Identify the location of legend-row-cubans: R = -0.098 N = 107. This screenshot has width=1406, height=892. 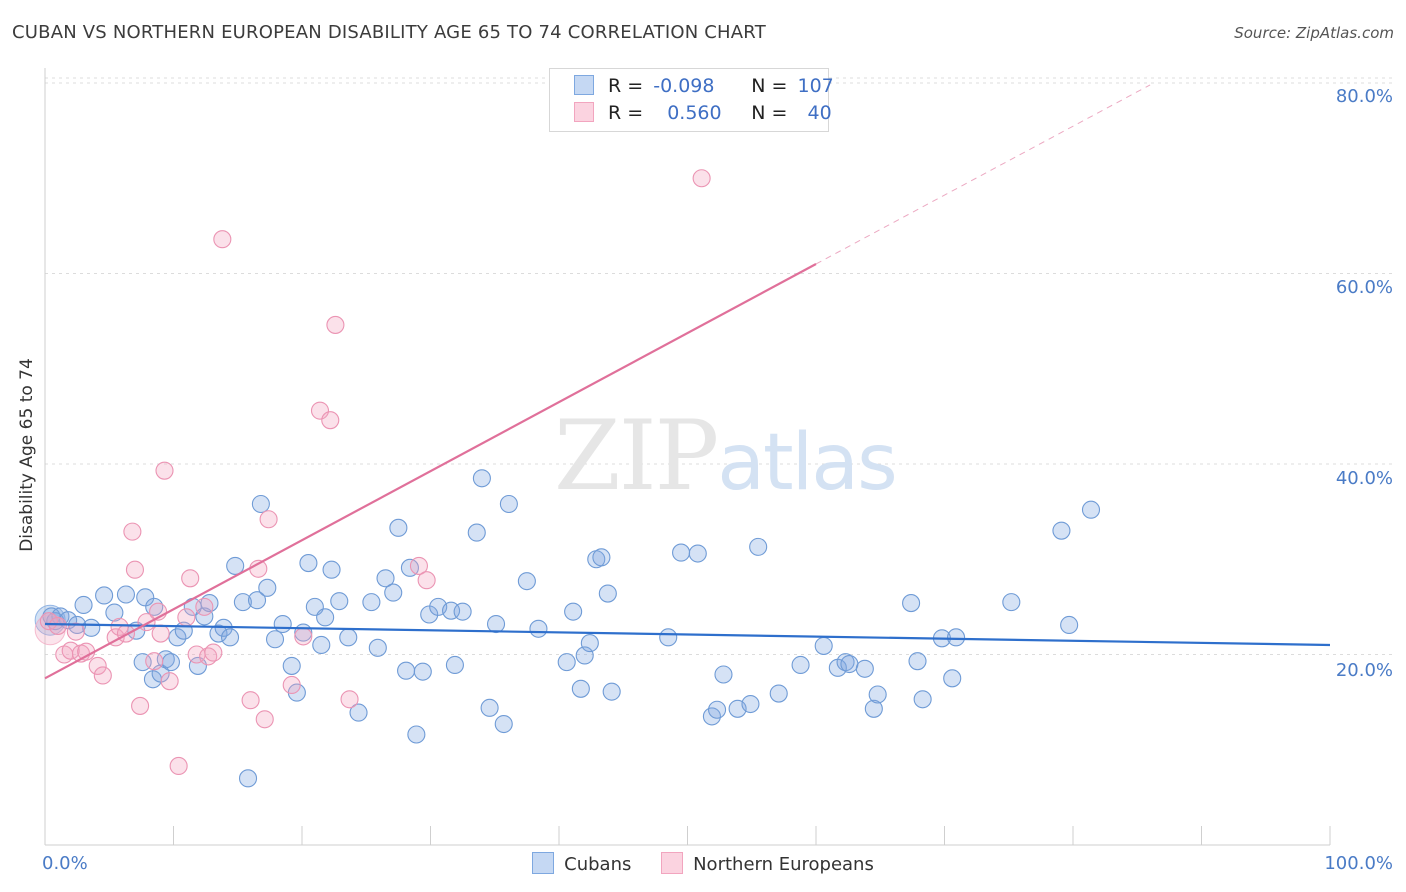
(704, 87).